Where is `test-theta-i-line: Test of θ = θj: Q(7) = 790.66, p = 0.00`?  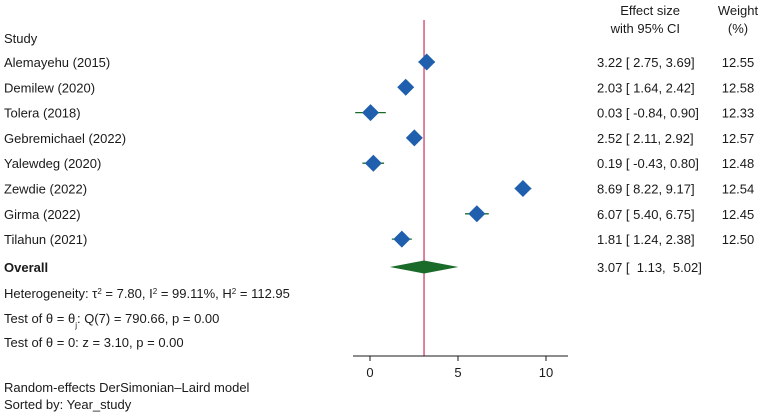 test-theta-i-line: Test of θ = θj: Q(7) = 790.66, p = 0.00 is located at coordinates (111, 320).